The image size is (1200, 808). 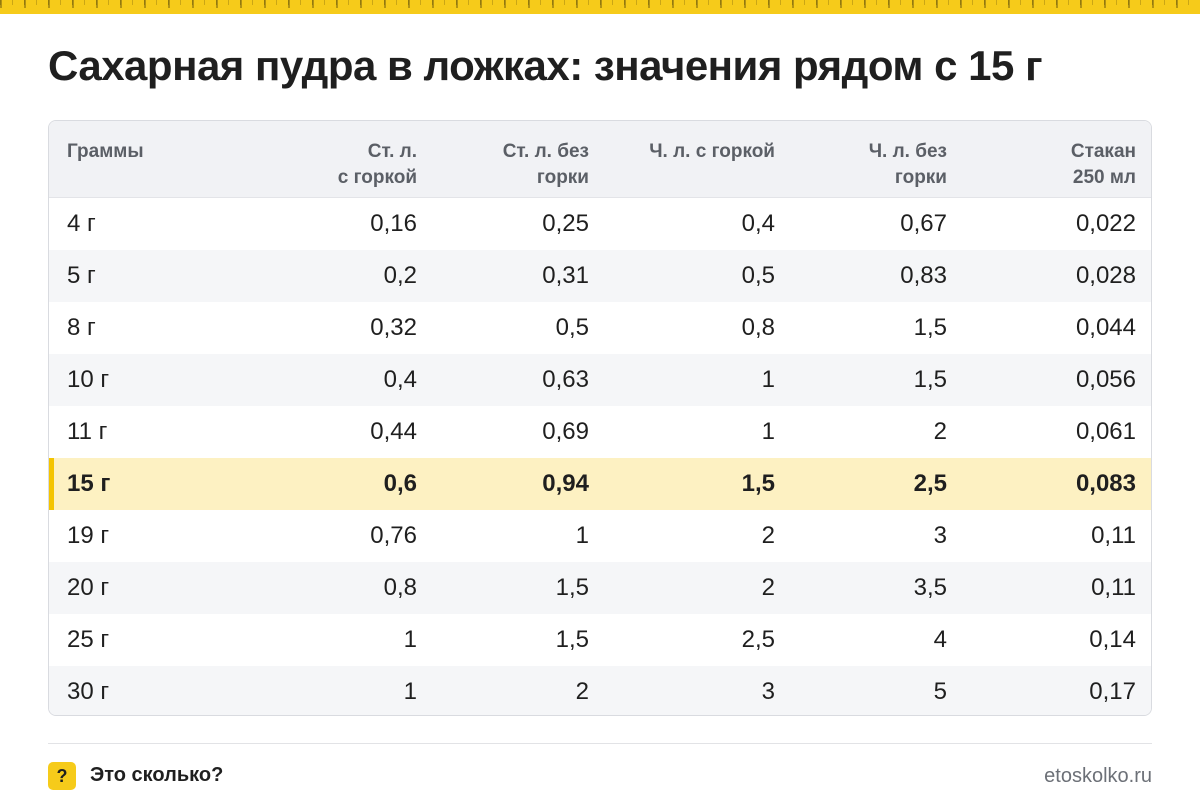 What do you see at coordinates (758, 483) in the screenshot?
I see `cell-tsp-heaped: 1,5` at bounding box center [758, 483].